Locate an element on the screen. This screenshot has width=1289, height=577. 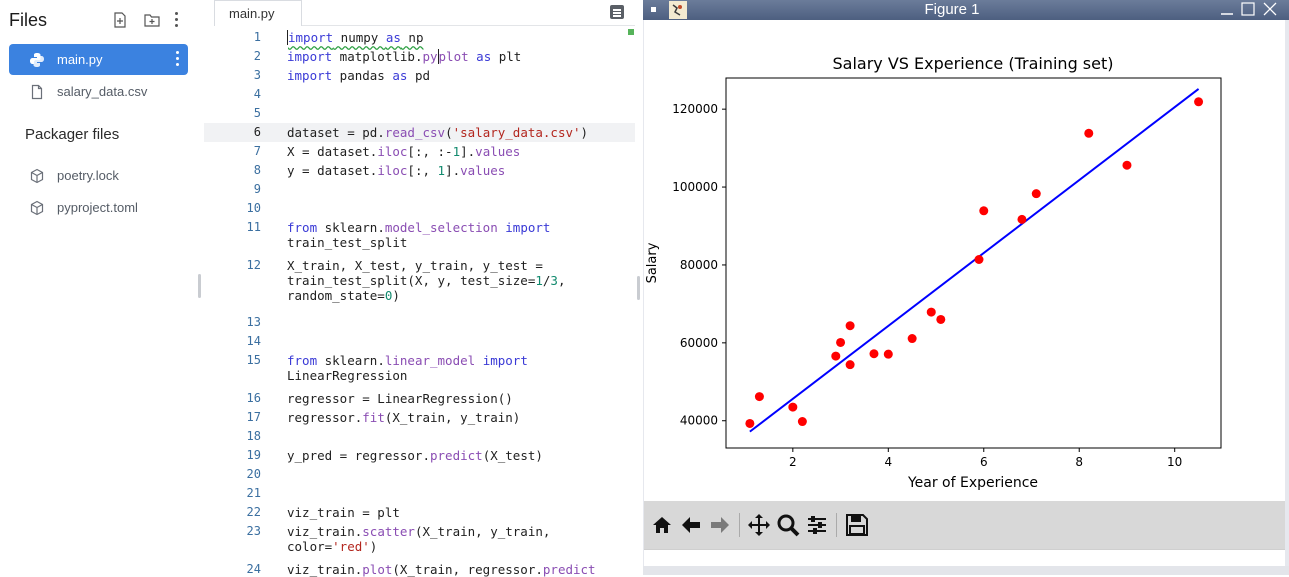
y-tick-label: 60000 is located at coordinates (699, 343).